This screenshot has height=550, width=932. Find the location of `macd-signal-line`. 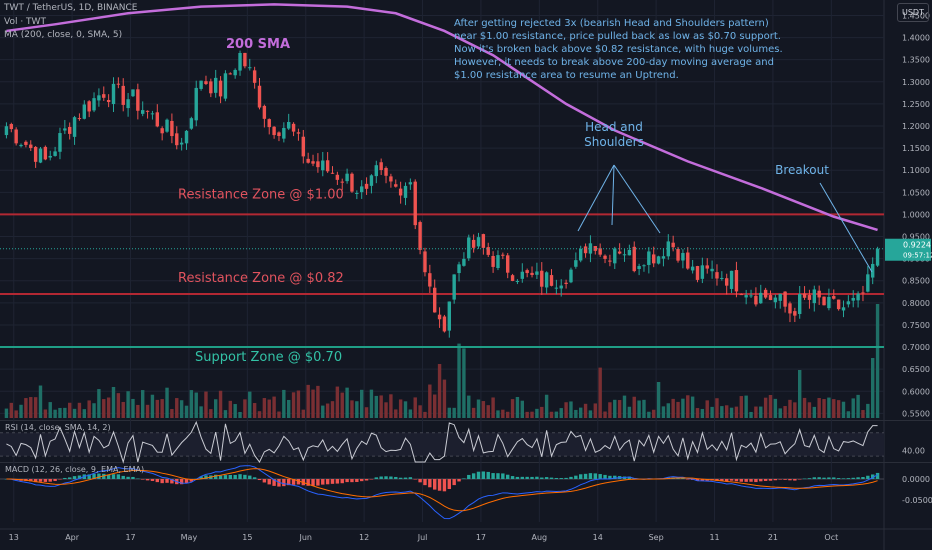

macd-signal-line is located at coordinates (442, 490).